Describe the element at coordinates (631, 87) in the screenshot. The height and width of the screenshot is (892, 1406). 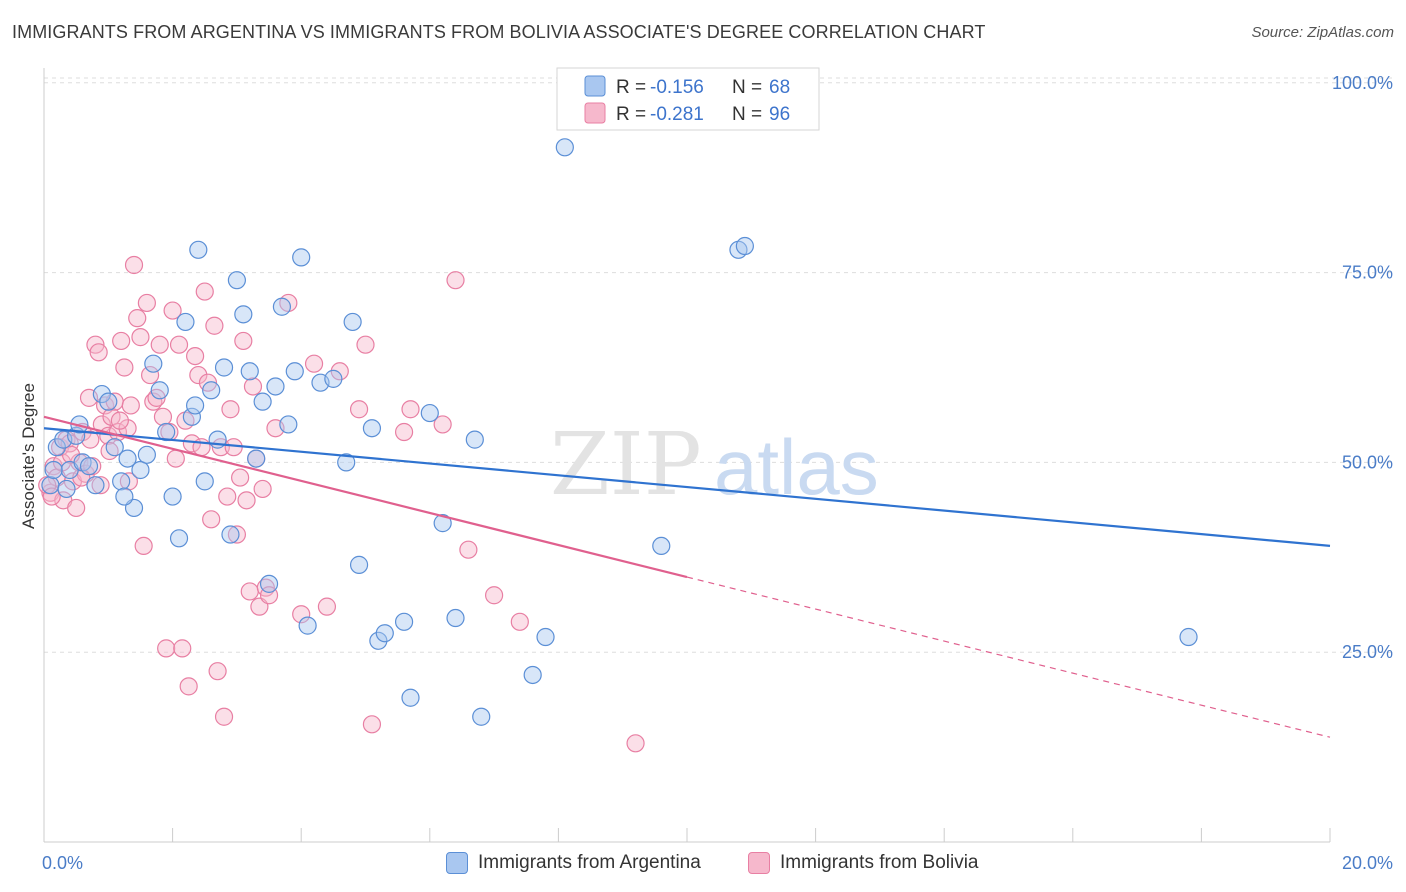
I see `legend-r-label-argentina: R =` at that location.